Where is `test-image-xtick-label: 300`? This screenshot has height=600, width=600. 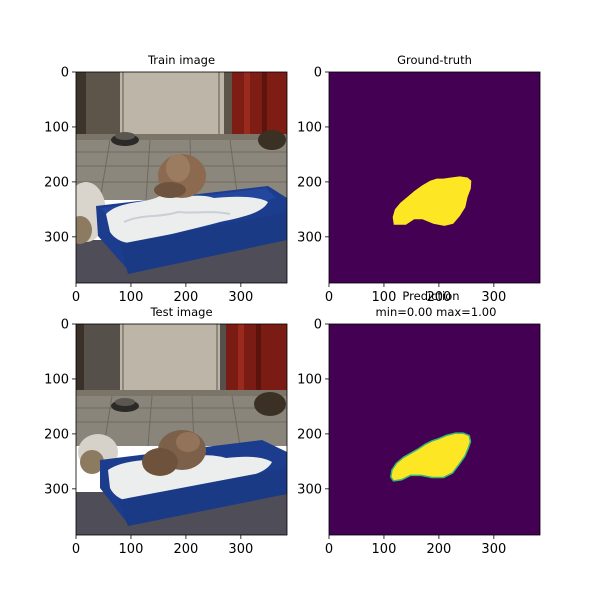 test-image-xtick-label: 300 is located at coordinates (240, 549).